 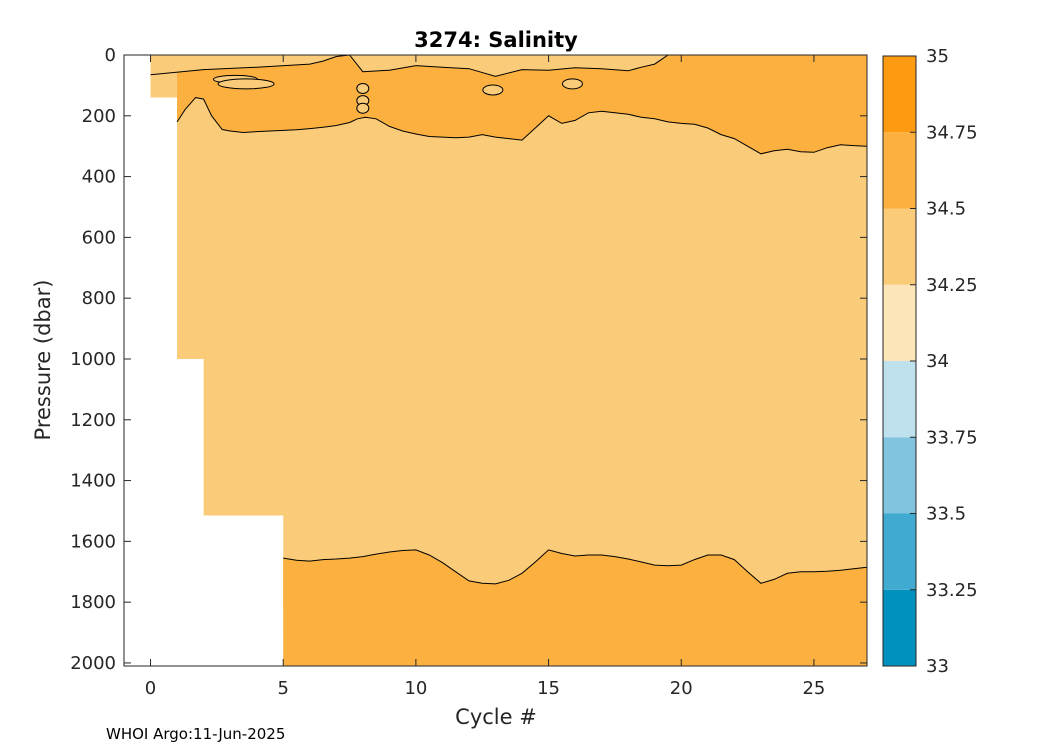 What do you see at coordinates (952, 590) in the screenshot?
I see `colorbar-tick-label: 33.25` at bounding box center [952, 590].